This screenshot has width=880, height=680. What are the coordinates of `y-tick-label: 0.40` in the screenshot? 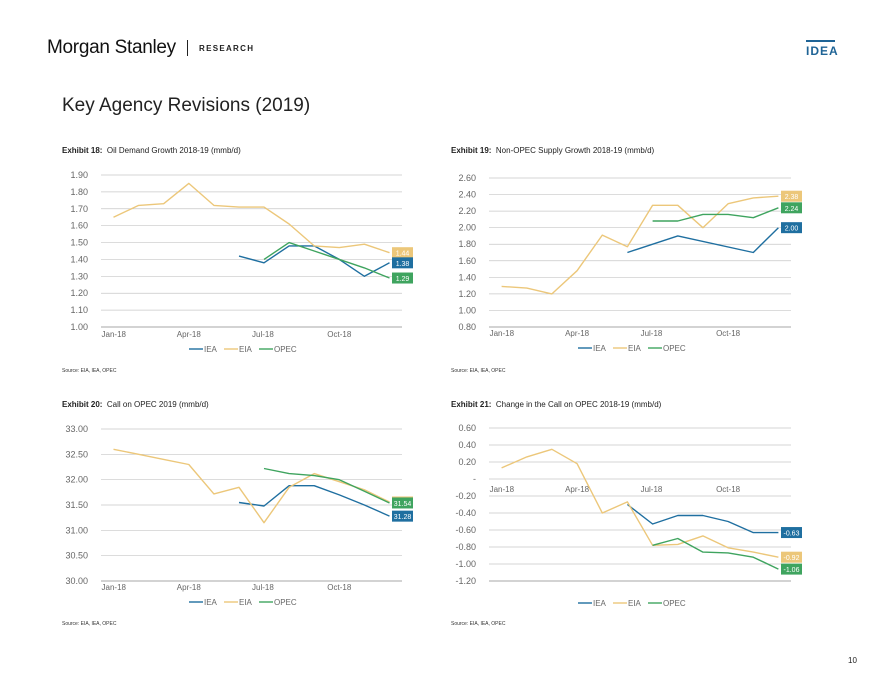 It's located at (467, 445).